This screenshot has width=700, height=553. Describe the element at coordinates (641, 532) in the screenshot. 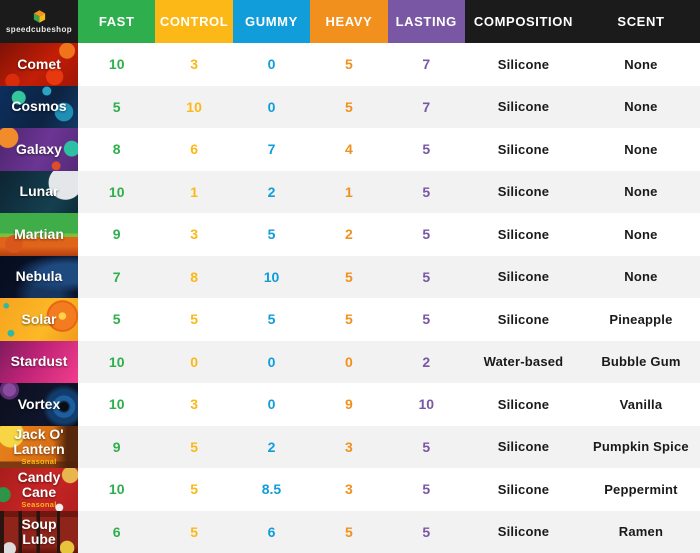

I see `scent-value: Ramen` at that location.